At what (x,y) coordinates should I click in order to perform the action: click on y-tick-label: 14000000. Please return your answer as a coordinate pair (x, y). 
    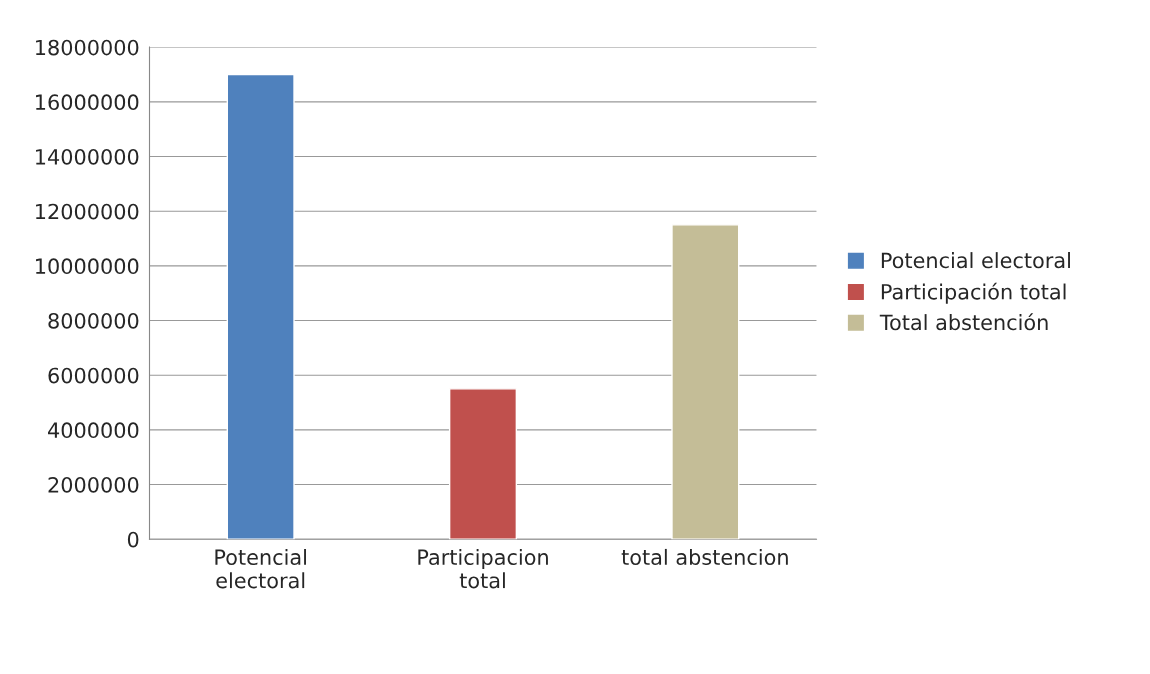
    Looking at the image, I should click on (87, 156).